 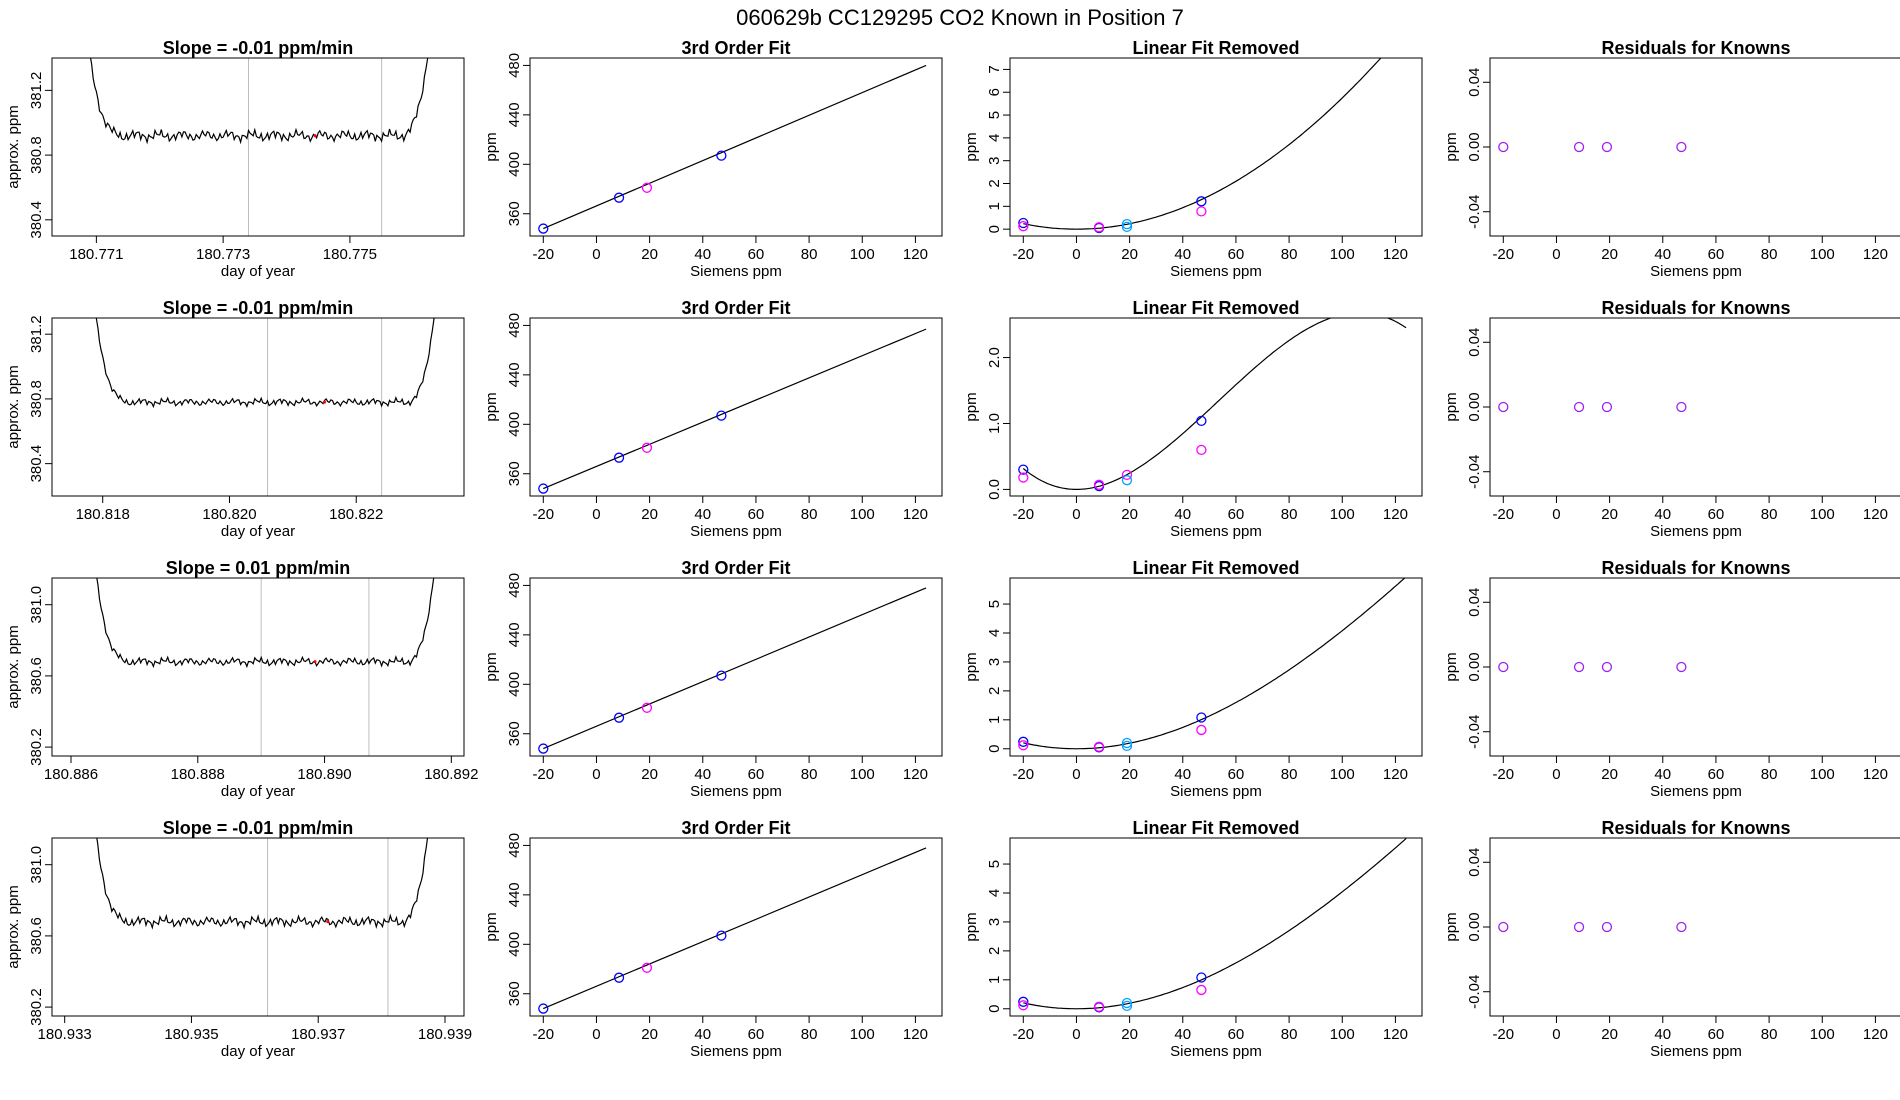 What do you see at coordinates (451, 774) in the screenshot?
I see `x-tick-label: 180.892` at bounding box center [451, 774].